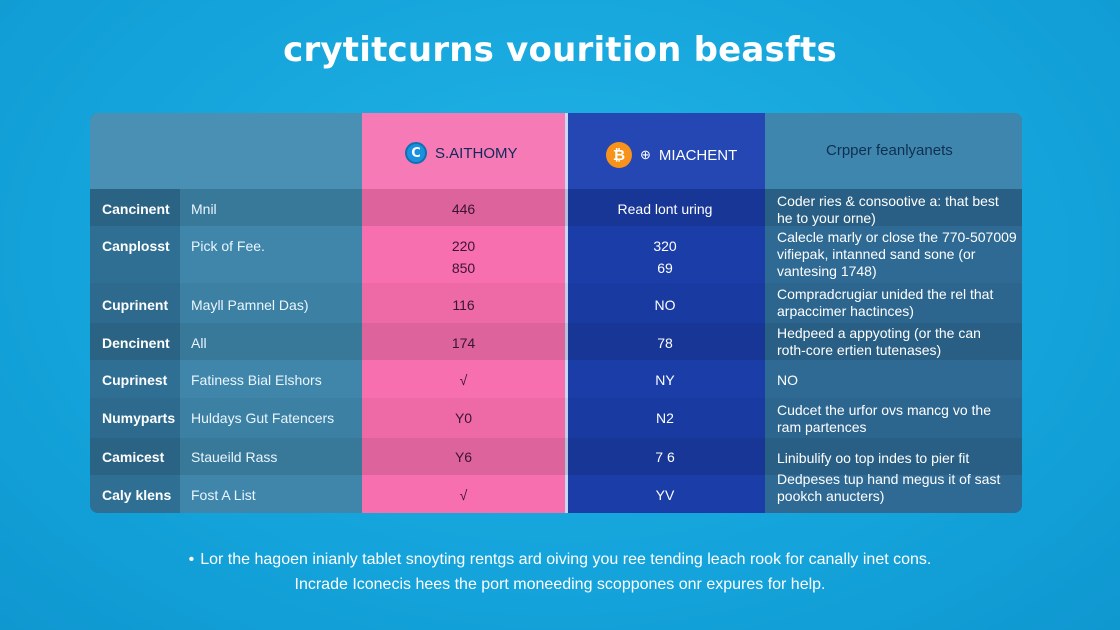 This screenshot has height=630, width=1120. What do you see at coordinates (463, 268) in the screenshot?
I see `row-value-c-2: 850` at bounding box center [463, 268].